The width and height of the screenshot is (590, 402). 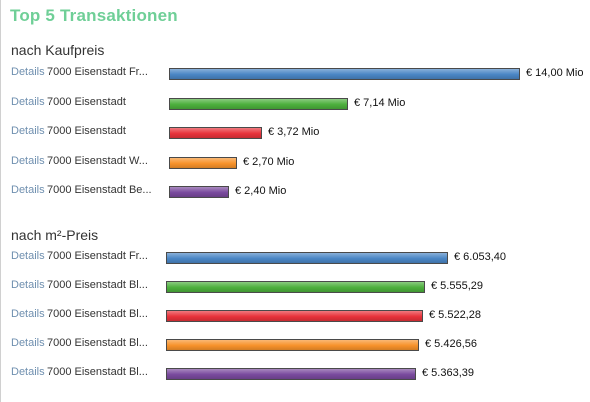 I want to click on chart-title: nach Kaufpreis, so click(x=58, y=50).